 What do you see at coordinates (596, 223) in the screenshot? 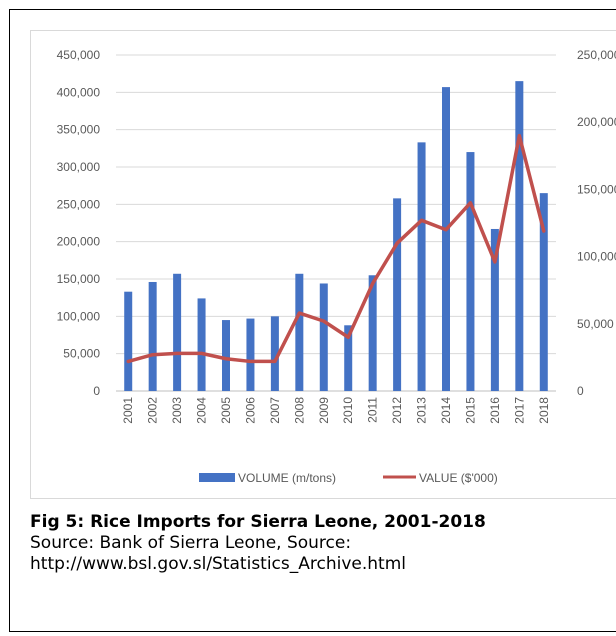
I see `right-axis-ticks: 0 50,000 100,000 150,000 200,000 250,000` at bounding box center [596, 223].